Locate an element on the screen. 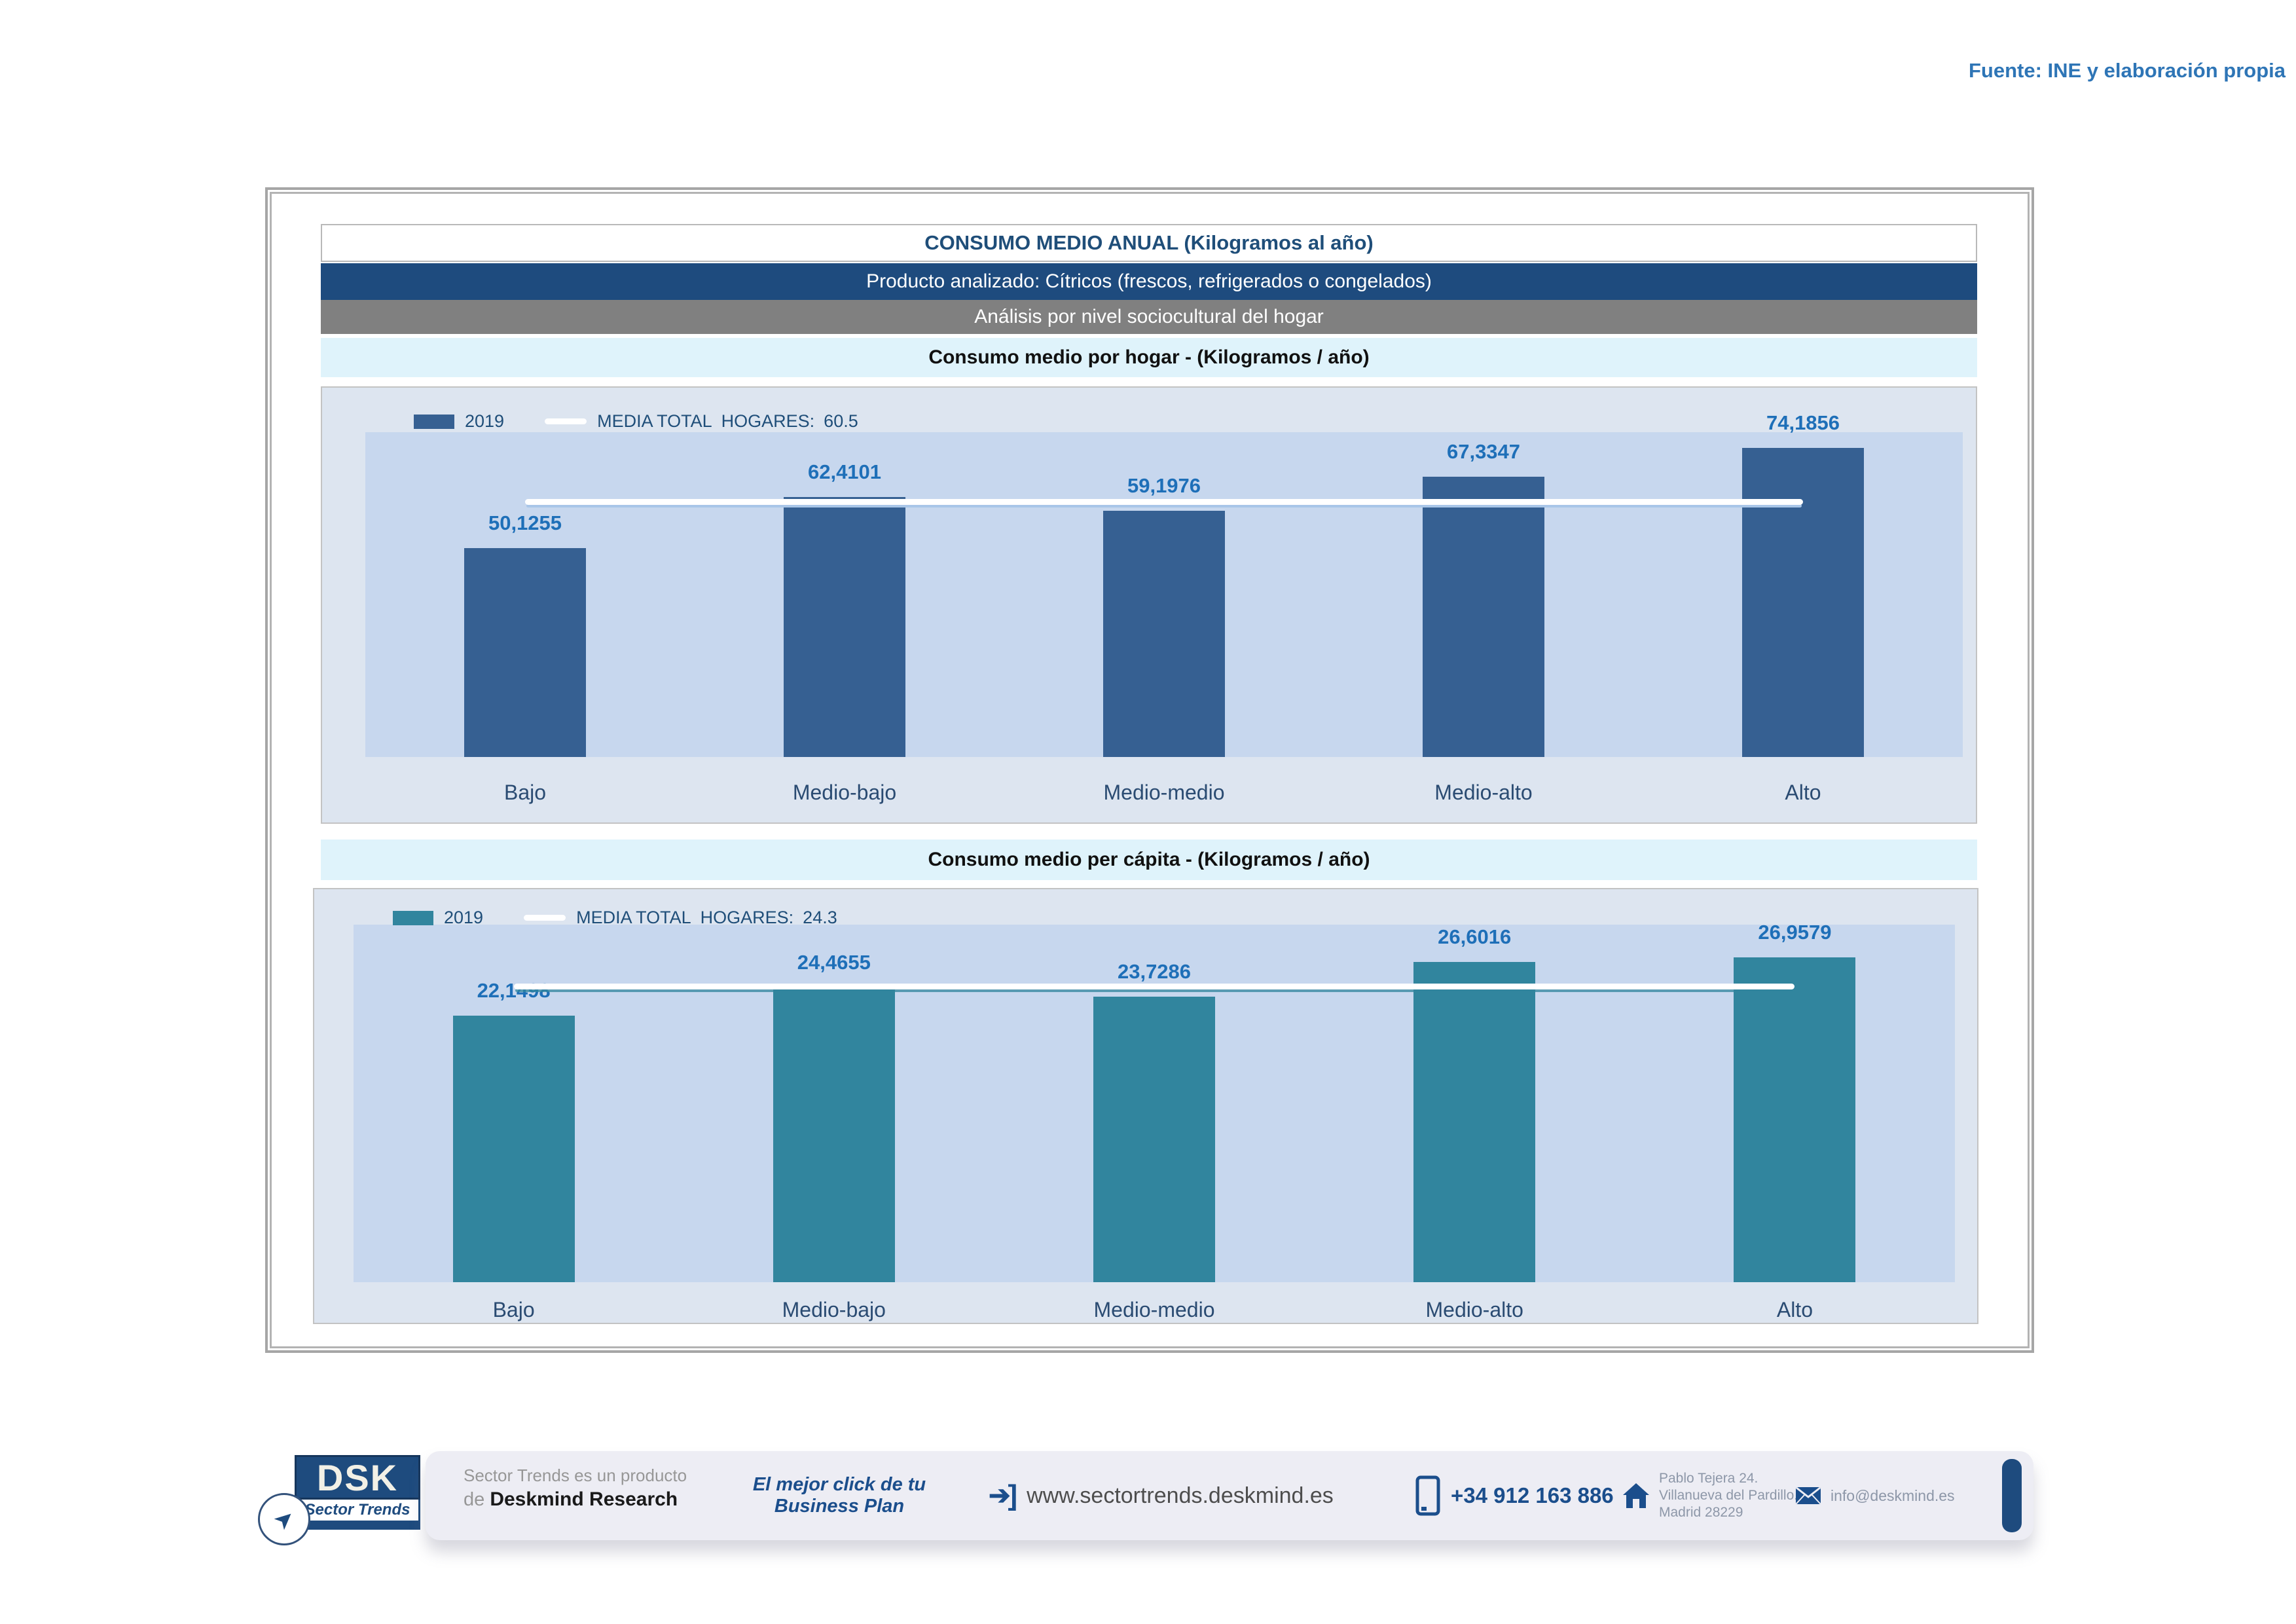  dsk-logo-strip: Sector Trends is located at coordinates (357, 1510).